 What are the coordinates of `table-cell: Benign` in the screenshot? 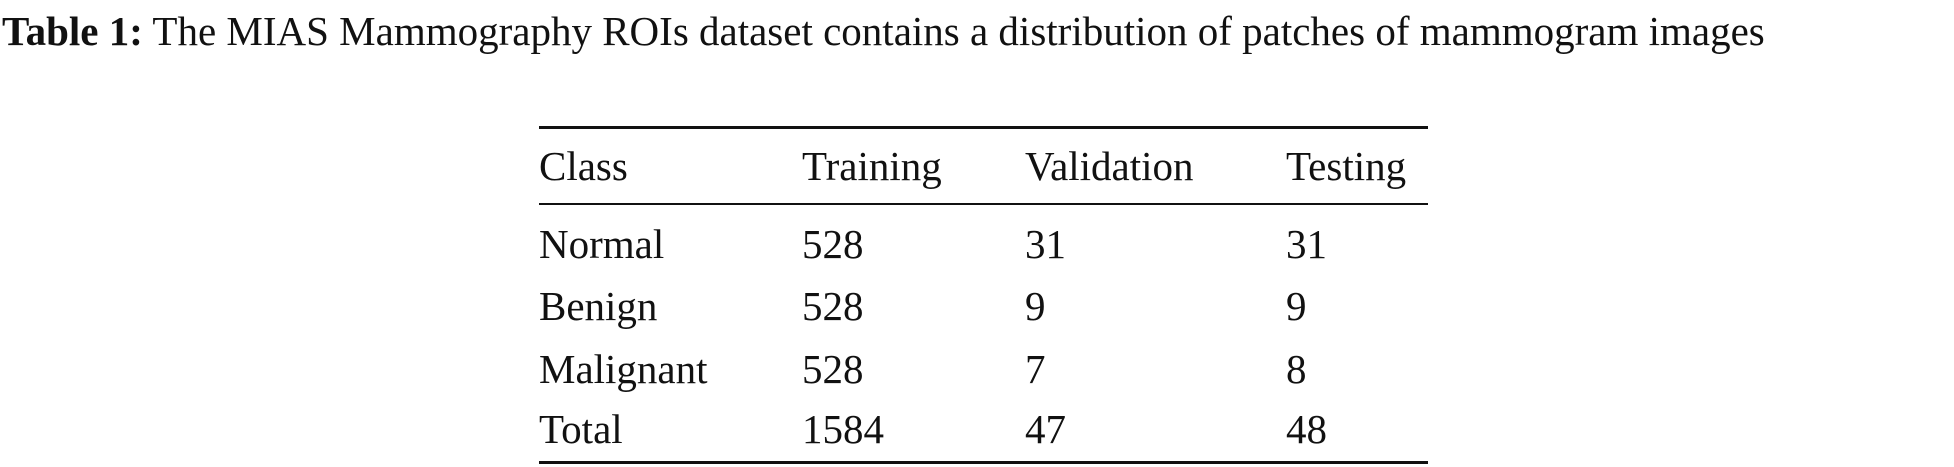 It's located at (598, 306).